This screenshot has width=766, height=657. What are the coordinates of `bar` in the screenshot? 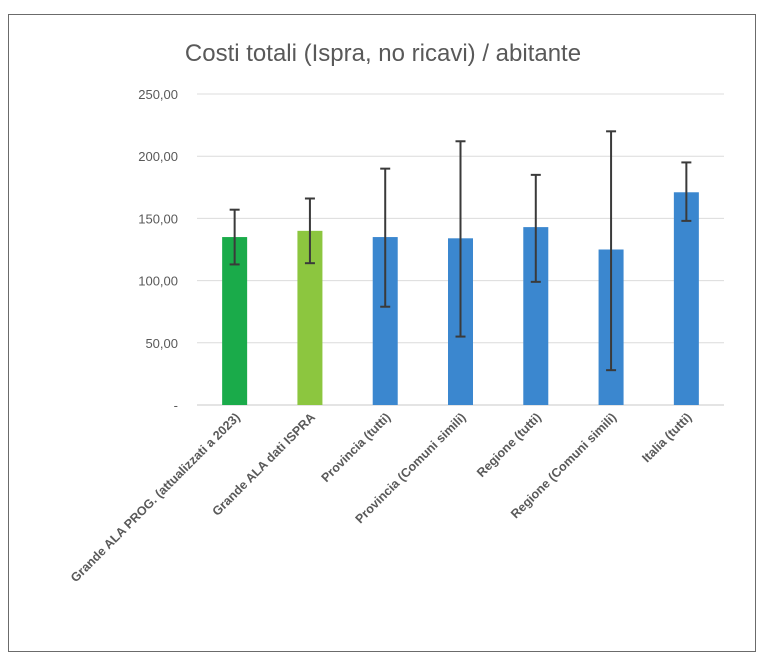 It's located at (686, 298).